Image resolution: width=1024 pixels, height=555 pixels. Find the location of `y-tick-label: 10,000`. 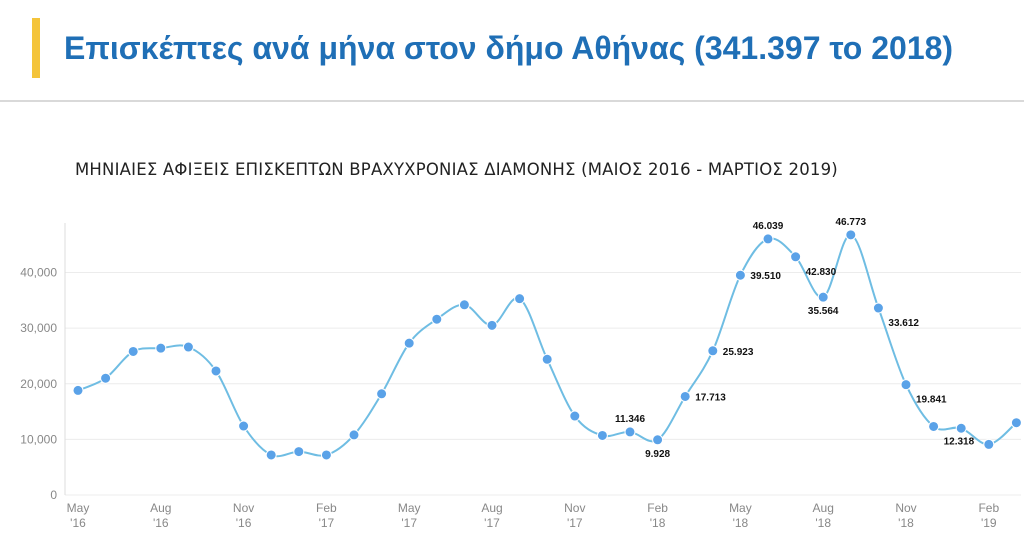

y-tick-label: 10,000 is located at coordinates (38, 439).